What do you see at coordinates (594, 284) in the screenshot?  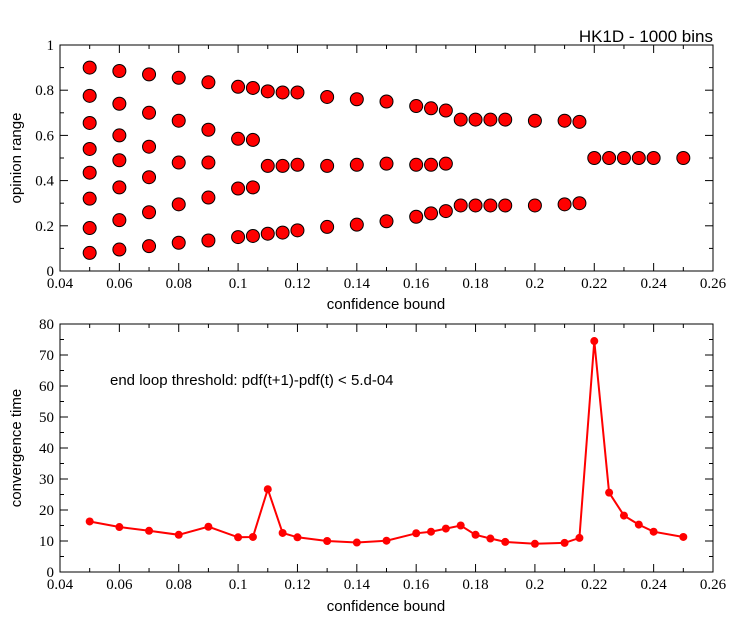 I see `top-x-tick-label: 0.22` at bounding box center [594, 284].